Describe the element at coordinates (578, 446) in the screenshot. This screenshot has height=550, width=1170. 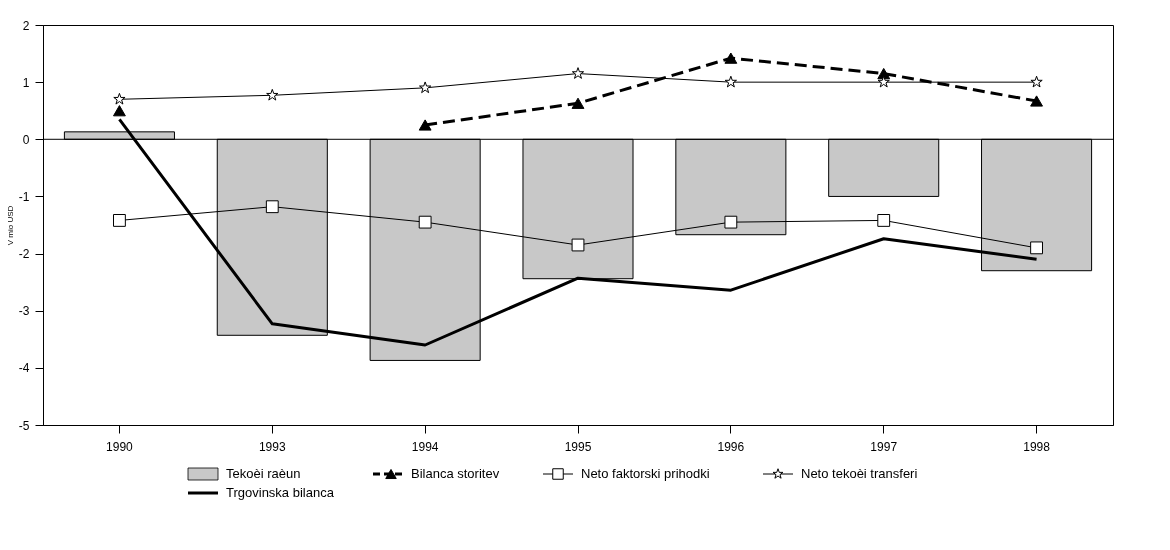
I see `x-tick-label: 1995` at that location.